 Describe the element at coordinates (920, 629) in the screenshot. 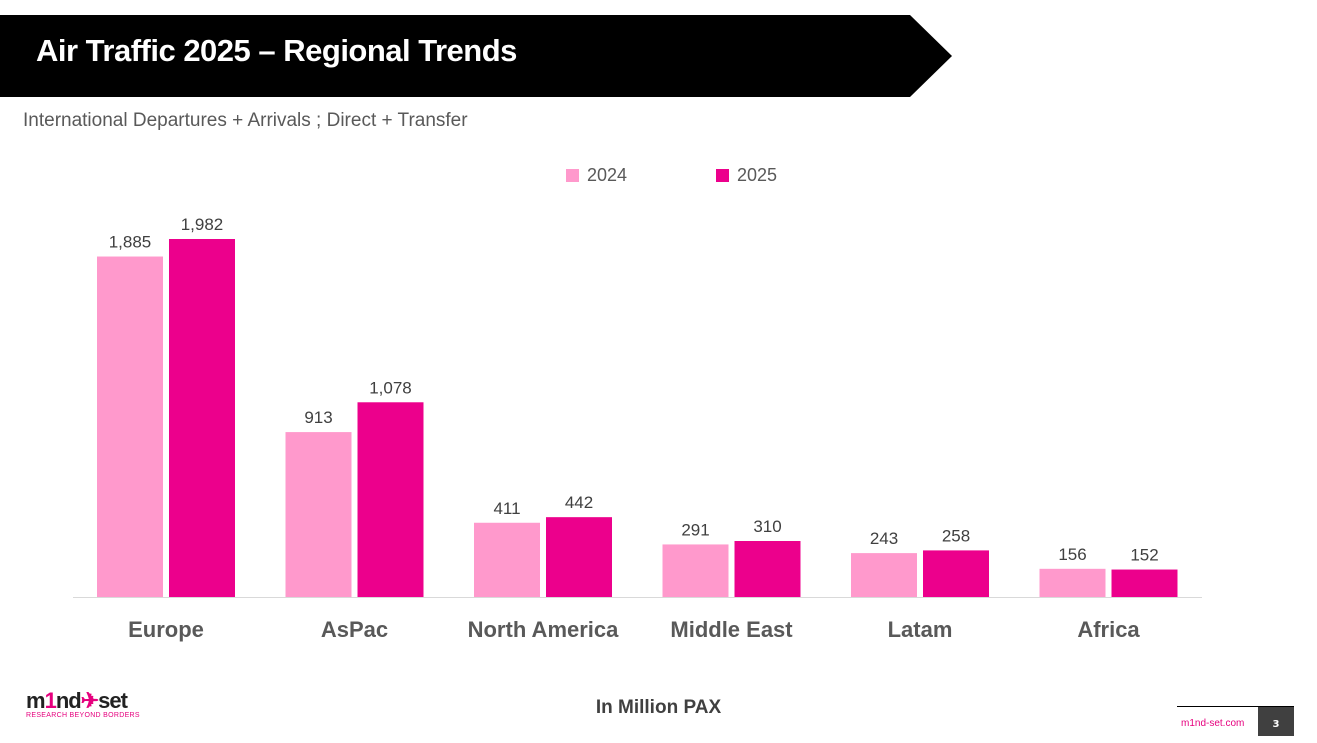

I see `category-label: Latam` at that location.